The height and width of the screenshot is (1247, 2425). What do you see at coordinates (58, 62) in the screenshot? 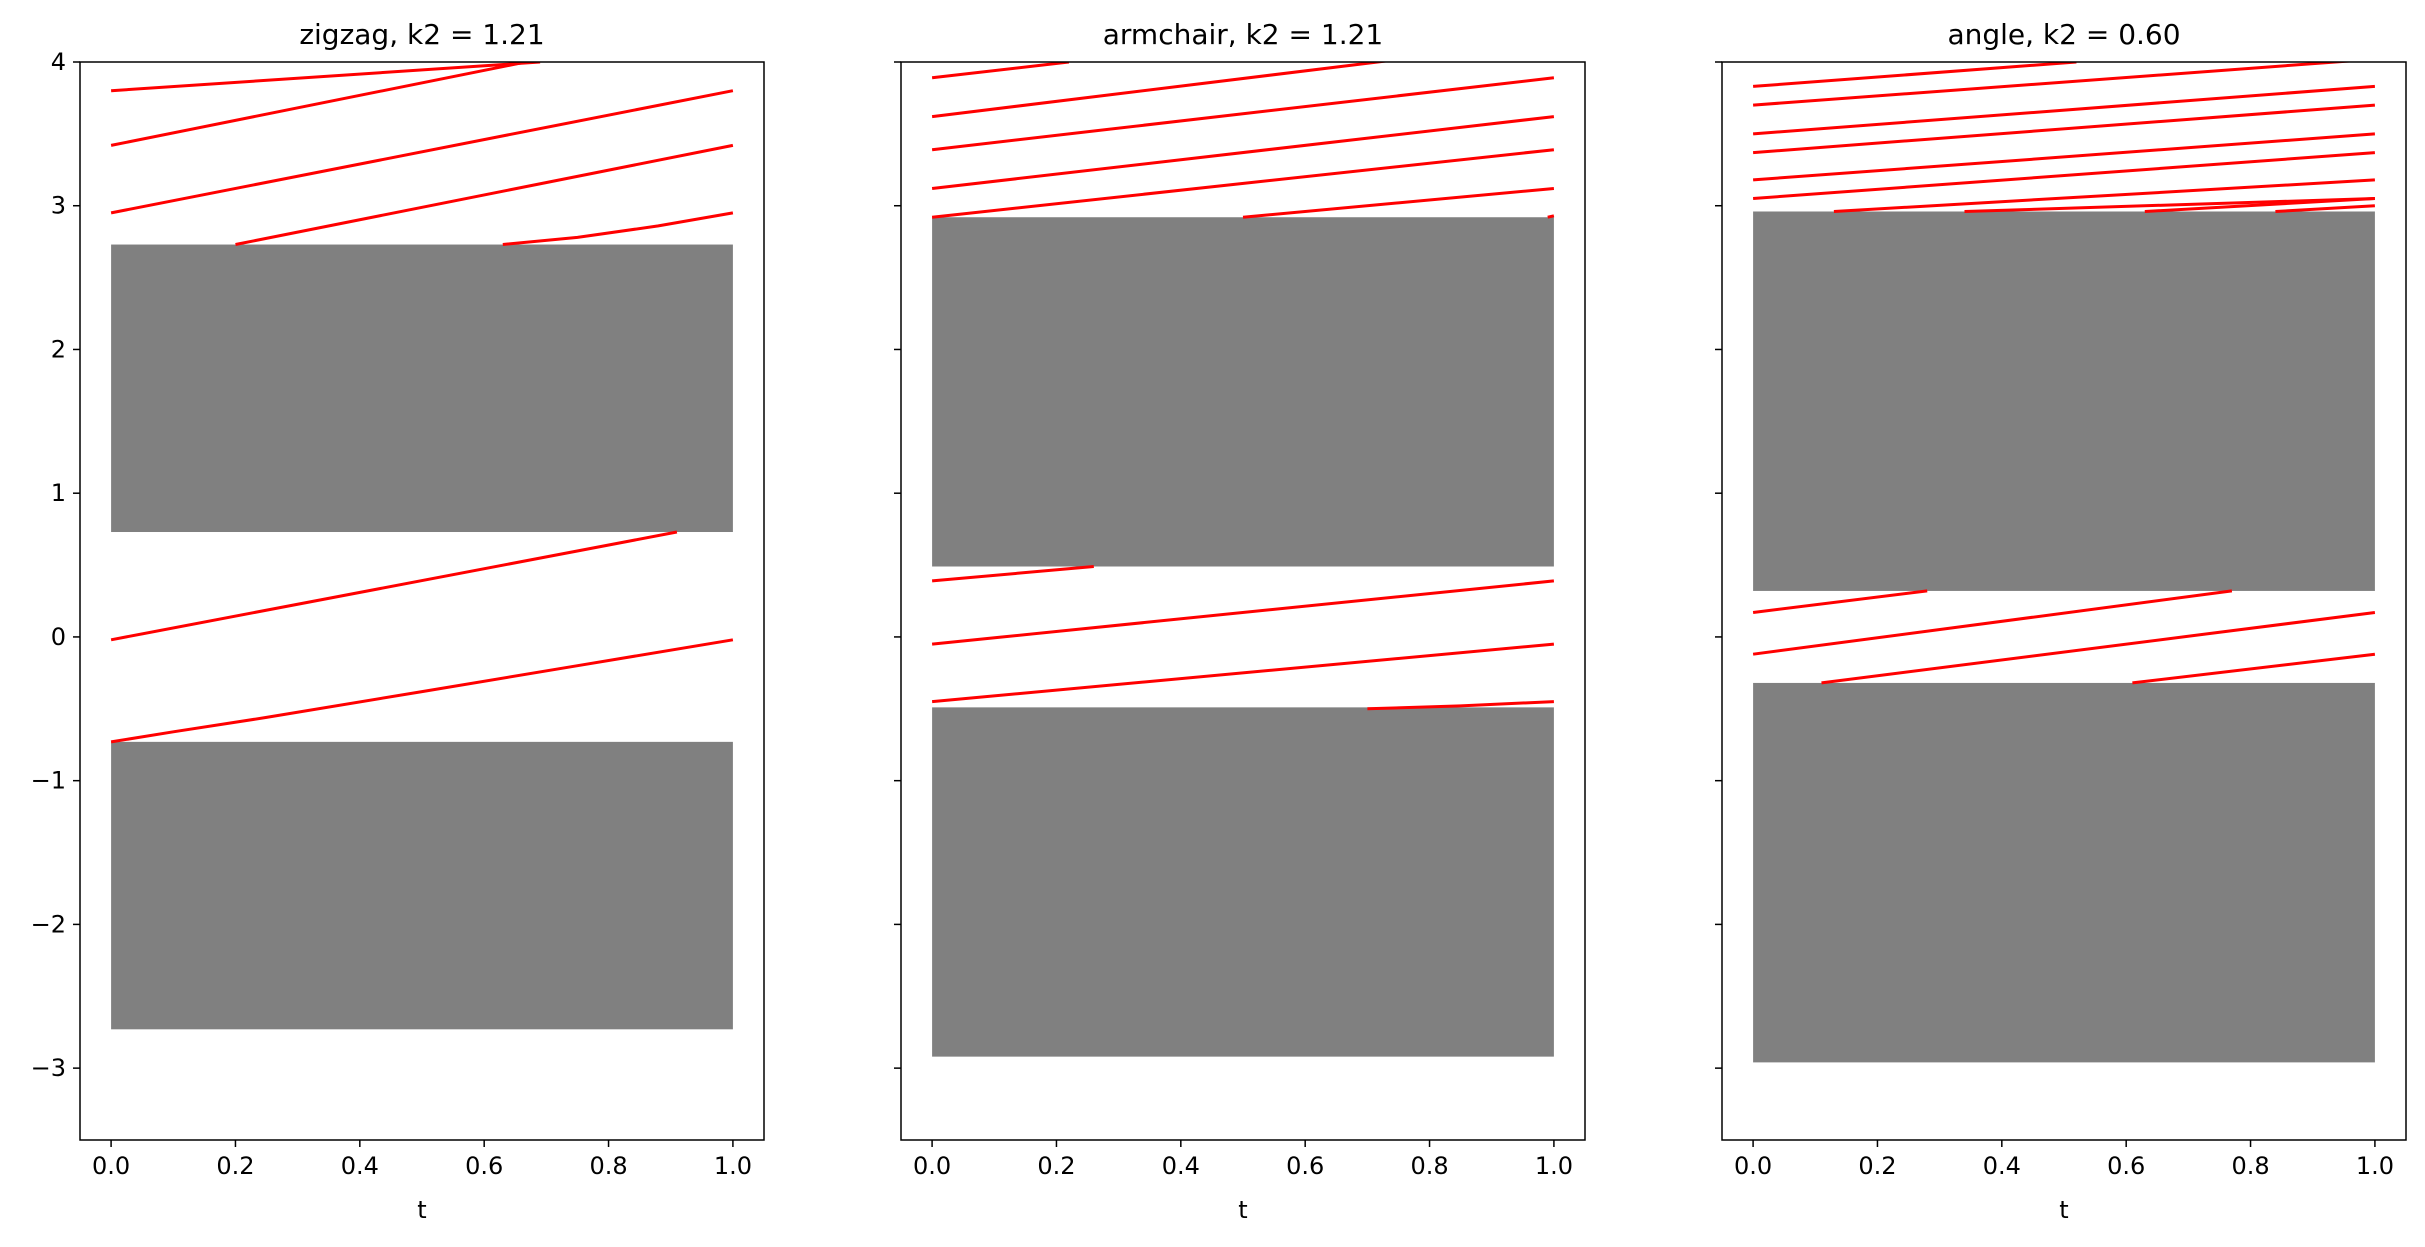
I see `y-tick-label: 4` at bounding box center [58, 62].